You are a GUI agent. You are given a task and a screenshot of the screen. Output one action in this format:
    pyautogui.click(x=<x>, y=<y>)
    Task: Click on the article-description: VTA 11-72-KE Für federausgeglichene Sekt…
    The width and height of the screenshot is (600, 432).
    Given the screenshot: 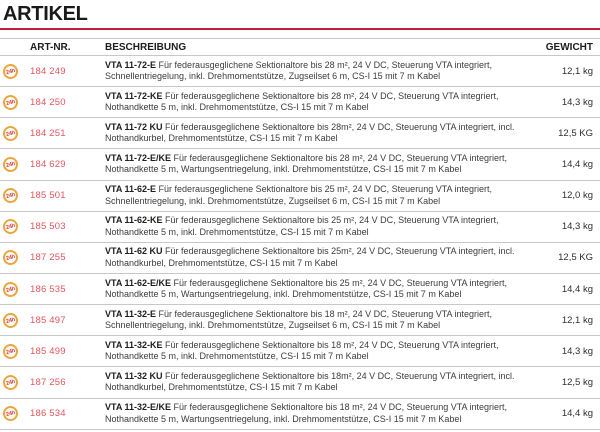 What is the action you would take?
    pyautogui.click(x=317, y=102)
    